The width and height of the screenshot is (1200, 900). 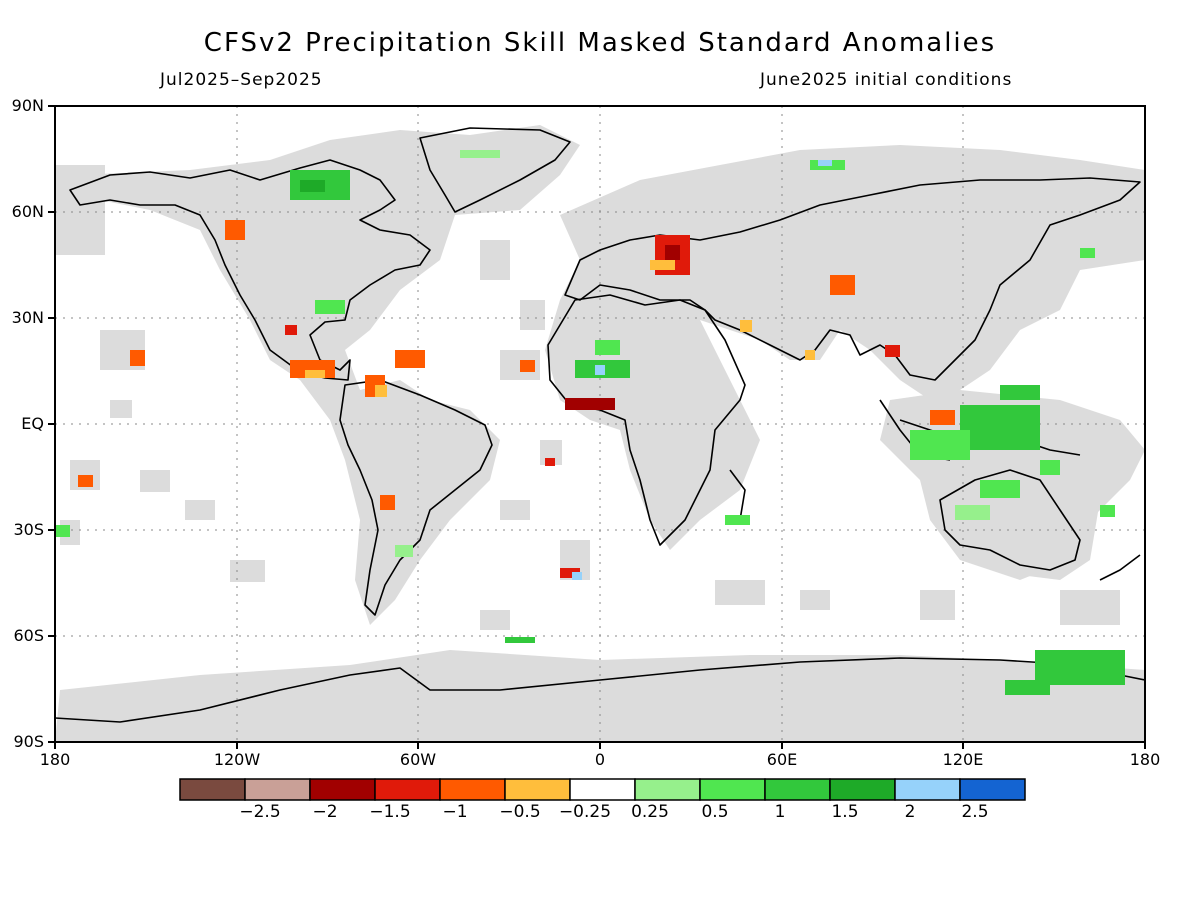 What do you see at coordinates (237, 759) in the screenshot?
I see `lon-label-120w: 120W` at bounding box center [237, 759].